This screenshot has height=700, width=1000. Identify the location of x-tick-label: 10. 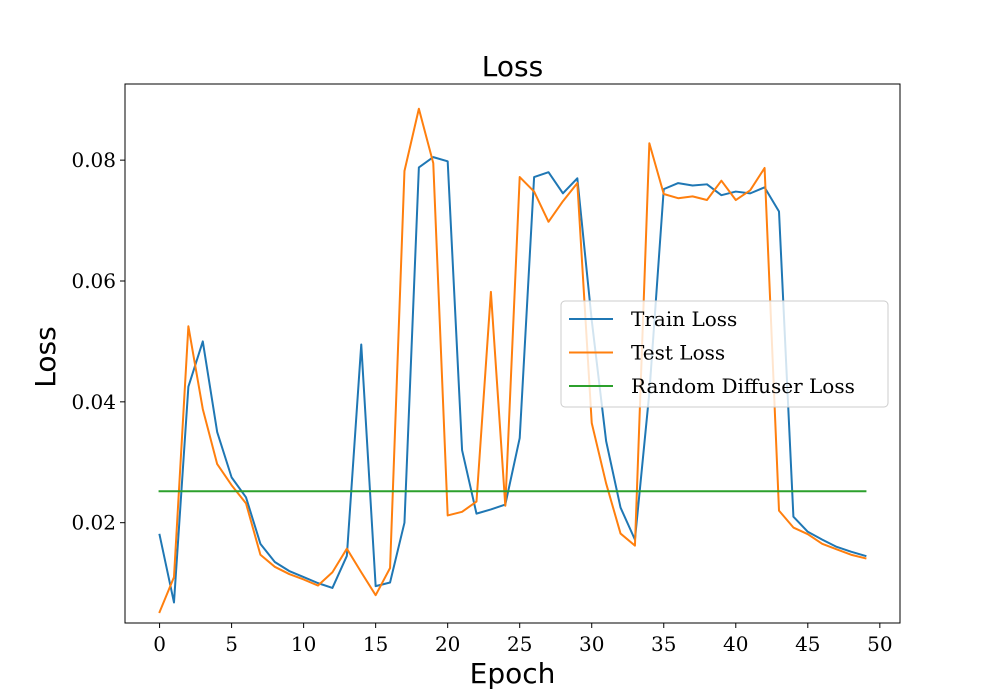
(303, 644).